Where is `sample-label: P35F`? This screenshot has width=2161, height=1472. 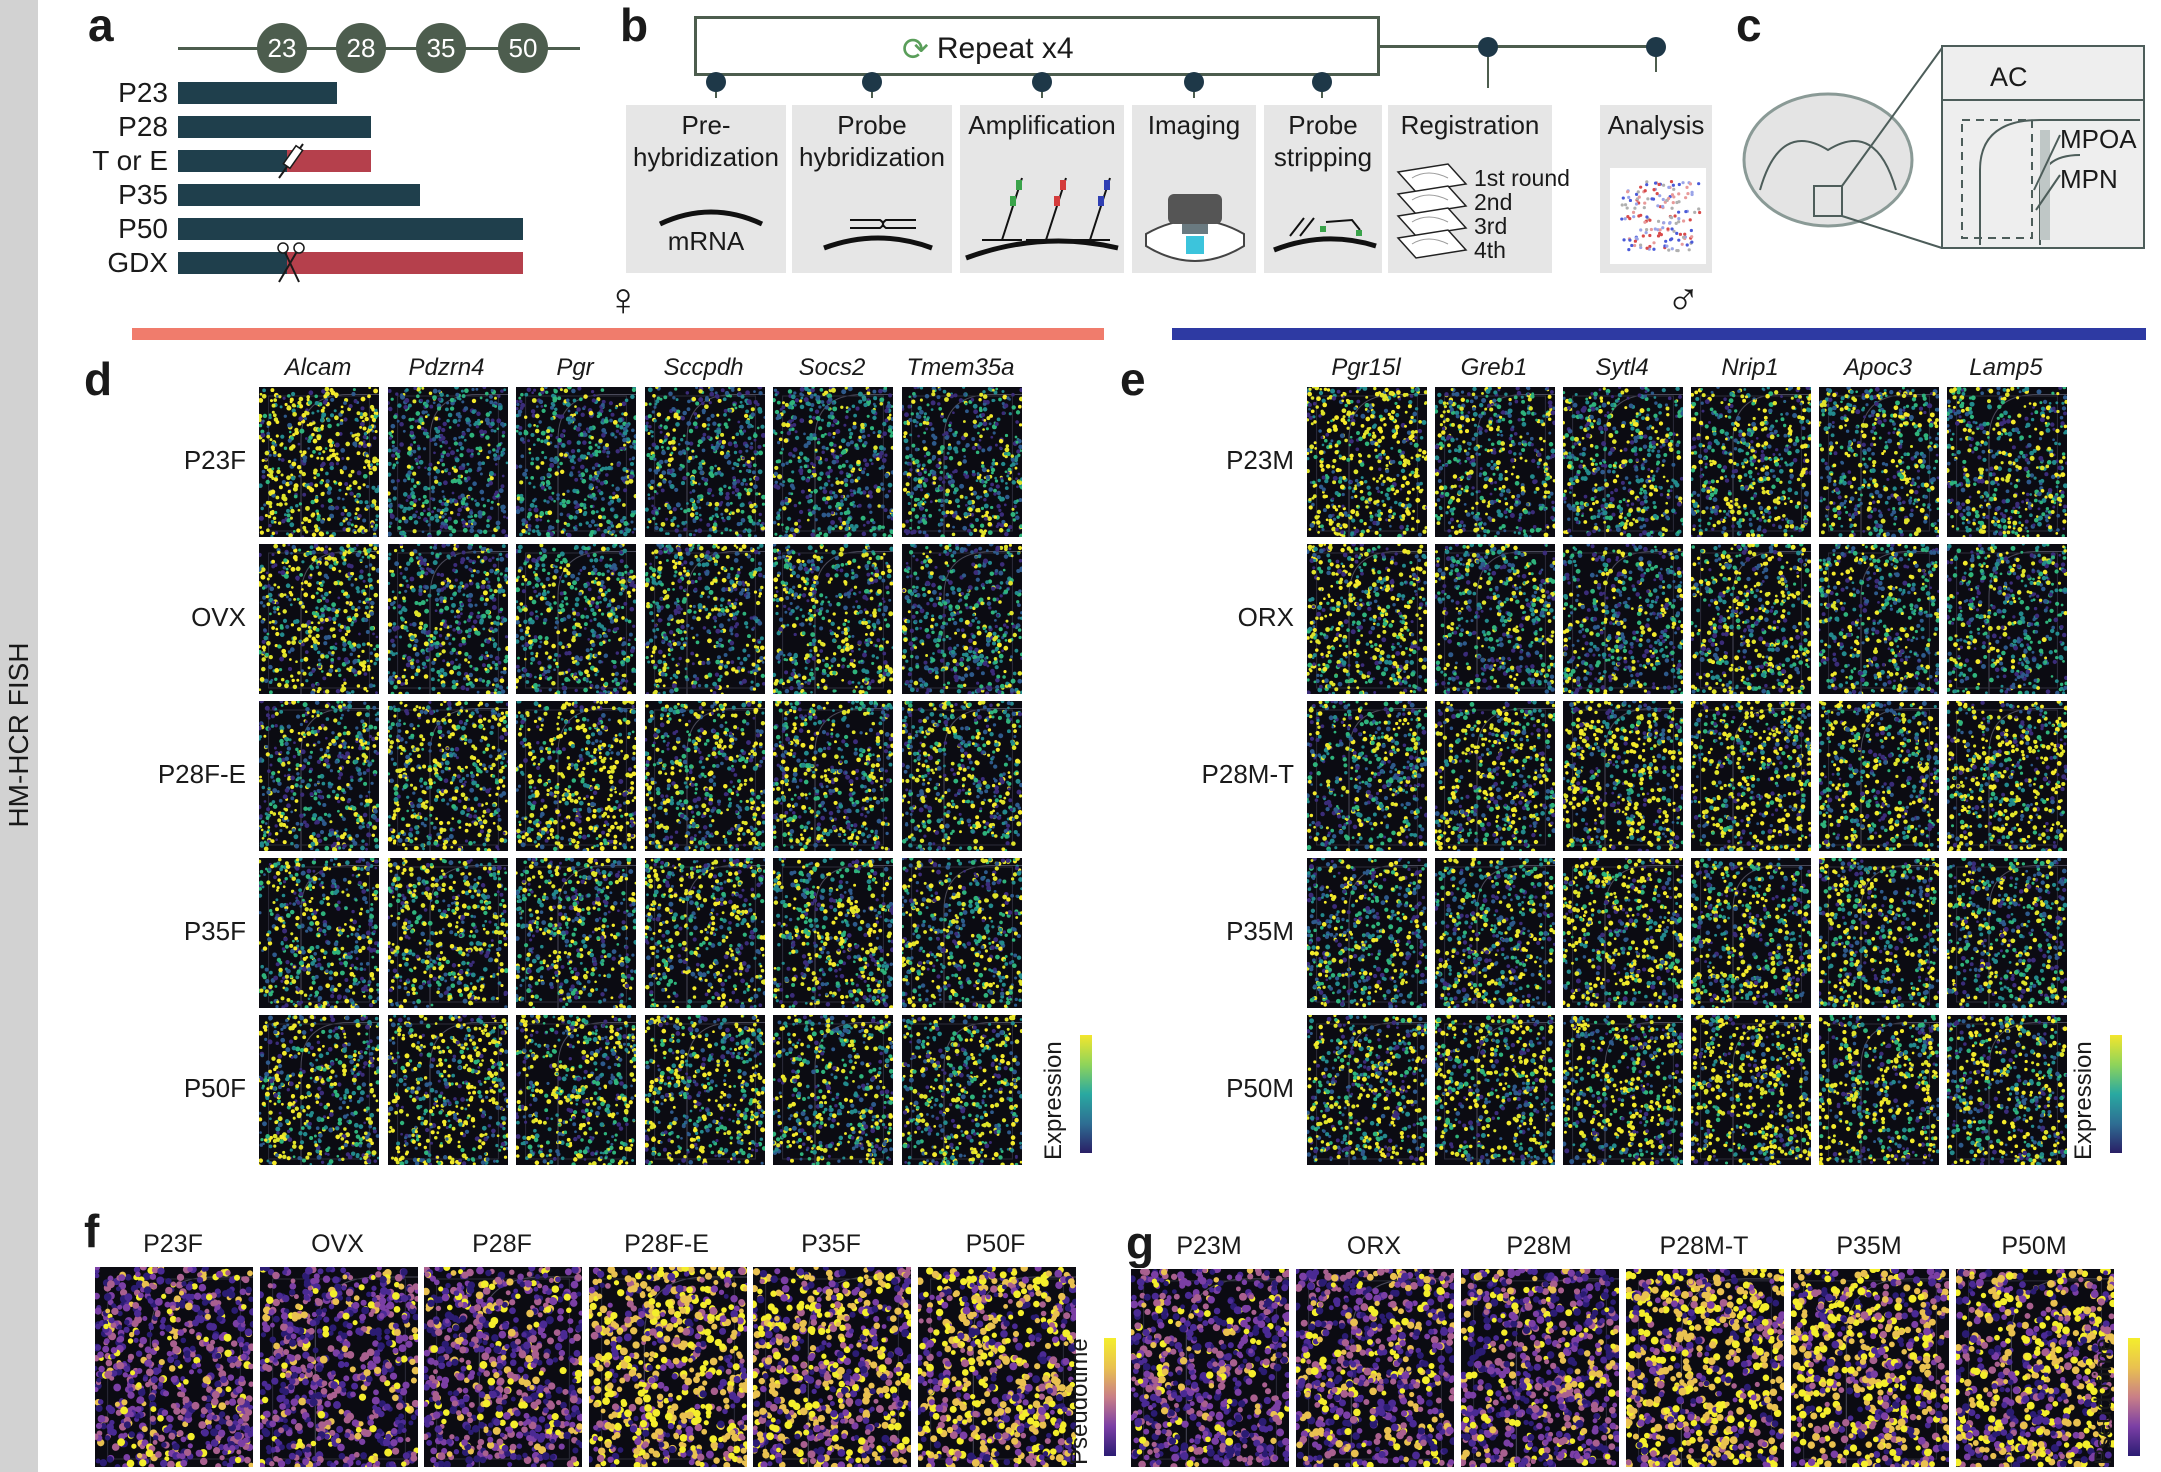 sample-label: P35F is located at coordinates (191, 931).